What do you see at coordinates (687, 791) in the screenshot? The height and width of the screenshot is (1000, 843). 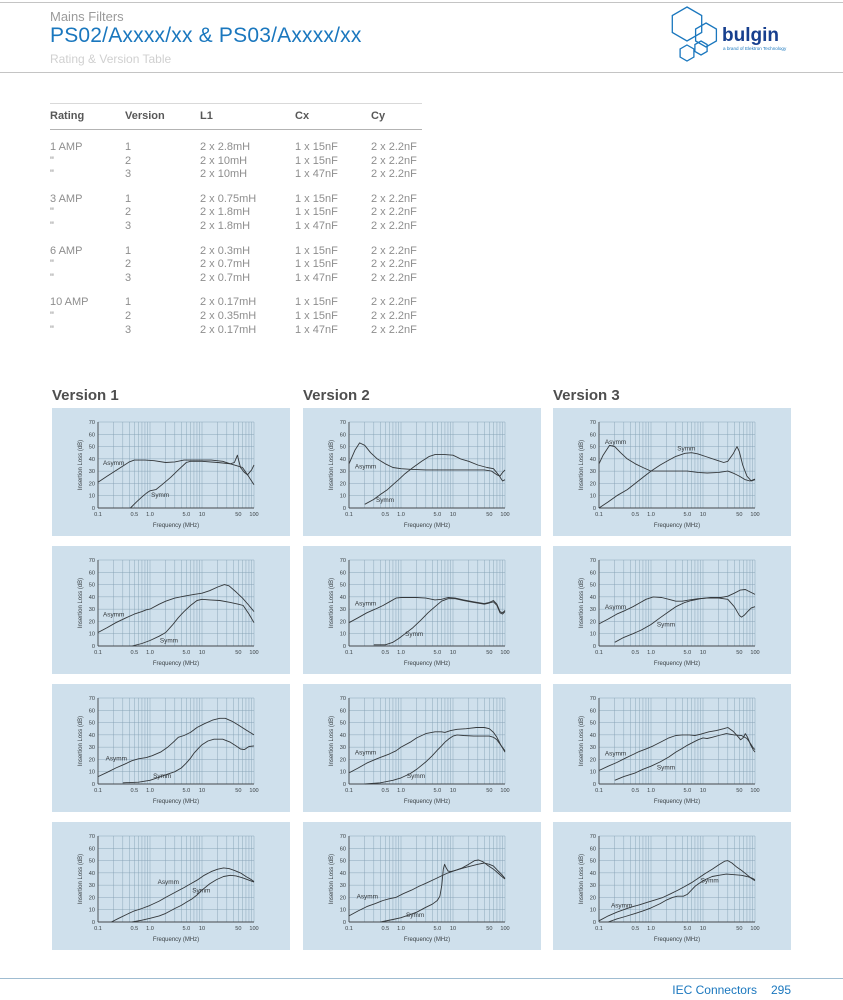 I see `x-tick-label: 5.0` at bounding box center [687, 791].